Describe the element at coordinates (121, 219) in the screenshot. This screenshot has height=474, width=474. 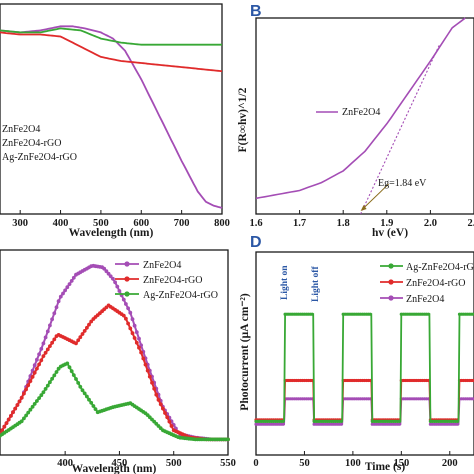
I see `panel-a-ticks: 300 400 500 600 700 800` at that location.